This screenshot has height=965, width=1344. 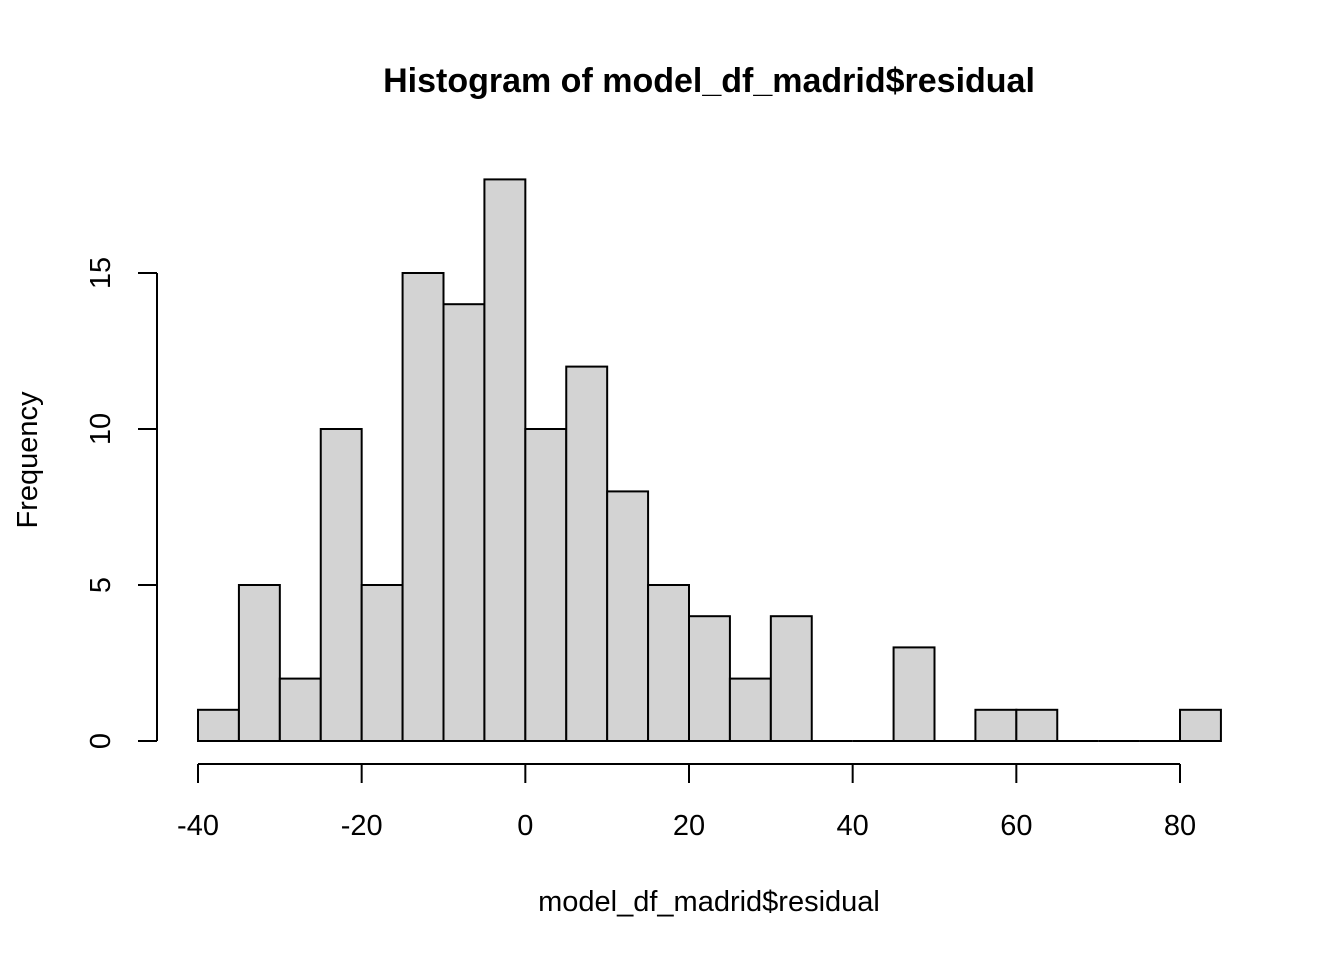 I want to click on chart-title: Histogram of model_df_madrid$residual, so click(x=709, y=81).